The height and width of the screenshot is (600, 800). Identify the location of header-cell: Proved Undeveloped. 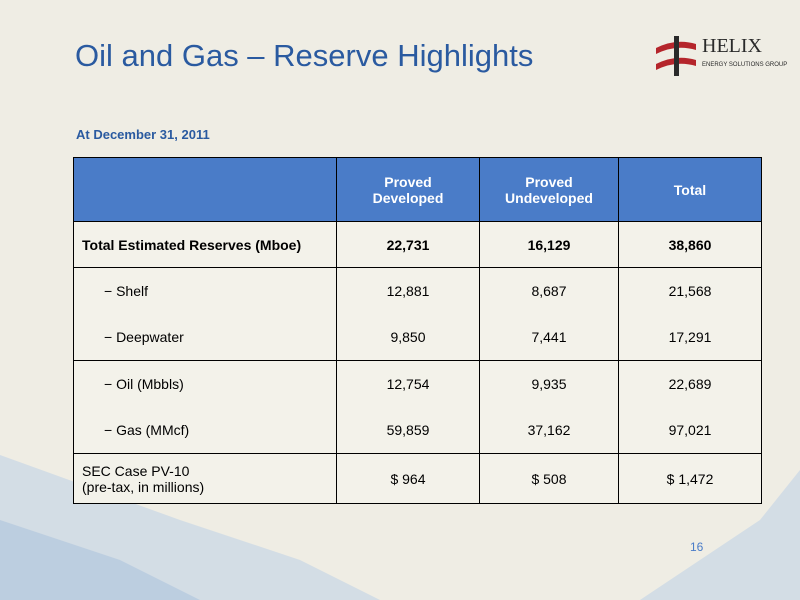
(548, 189).